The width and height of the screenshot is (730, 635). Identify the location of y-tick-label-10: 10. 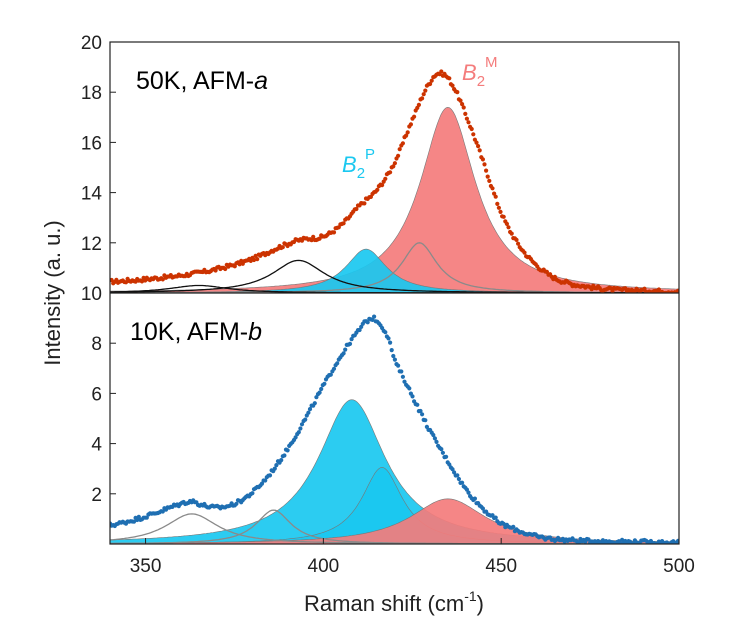
(91, 294).